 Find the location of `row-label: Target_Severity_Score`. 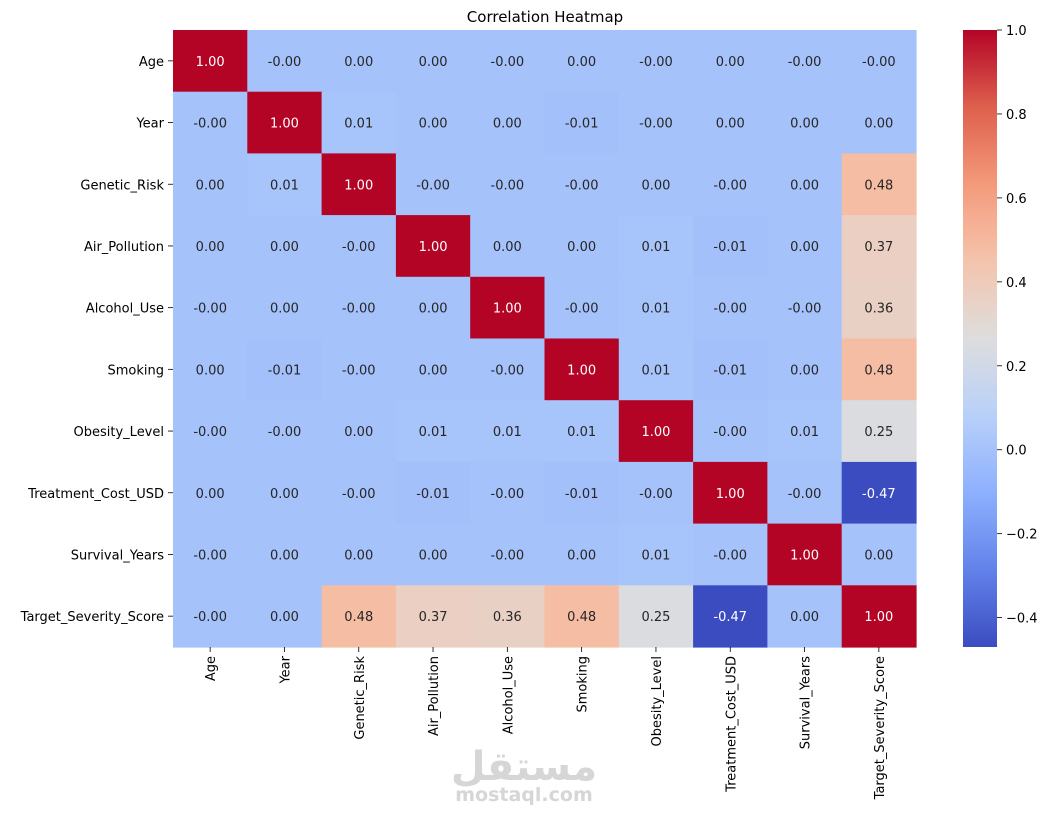

row-label: Target_Severity_Score is located at coordinates (92, 617).